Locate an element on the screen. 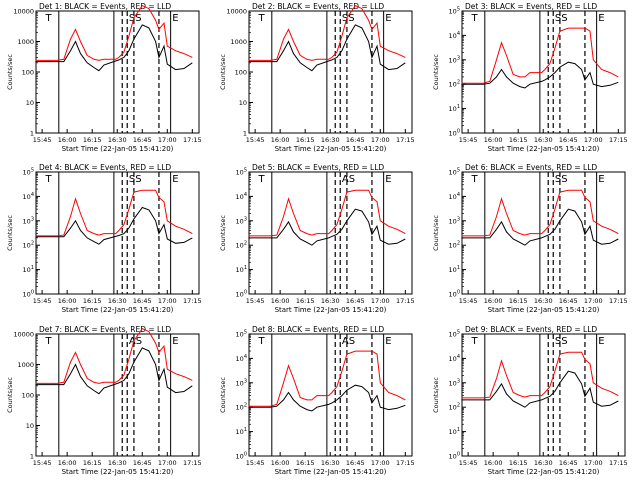 The image size is (640, 484). interval-annotation: SS is located at coordinates (135, 18).